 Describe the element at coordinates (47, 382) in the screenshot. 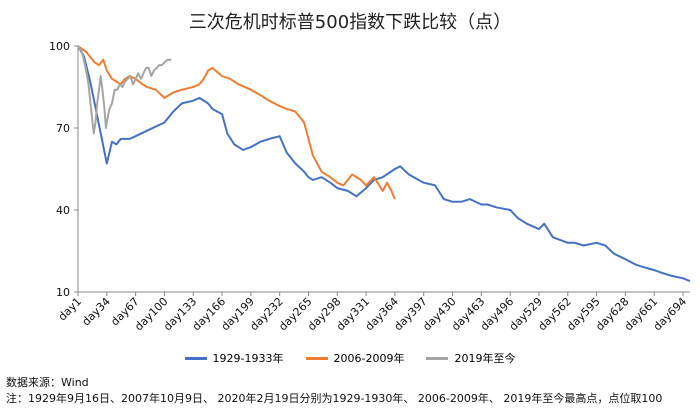

I see `footnote-source: 数据来源：Wind` at that location.